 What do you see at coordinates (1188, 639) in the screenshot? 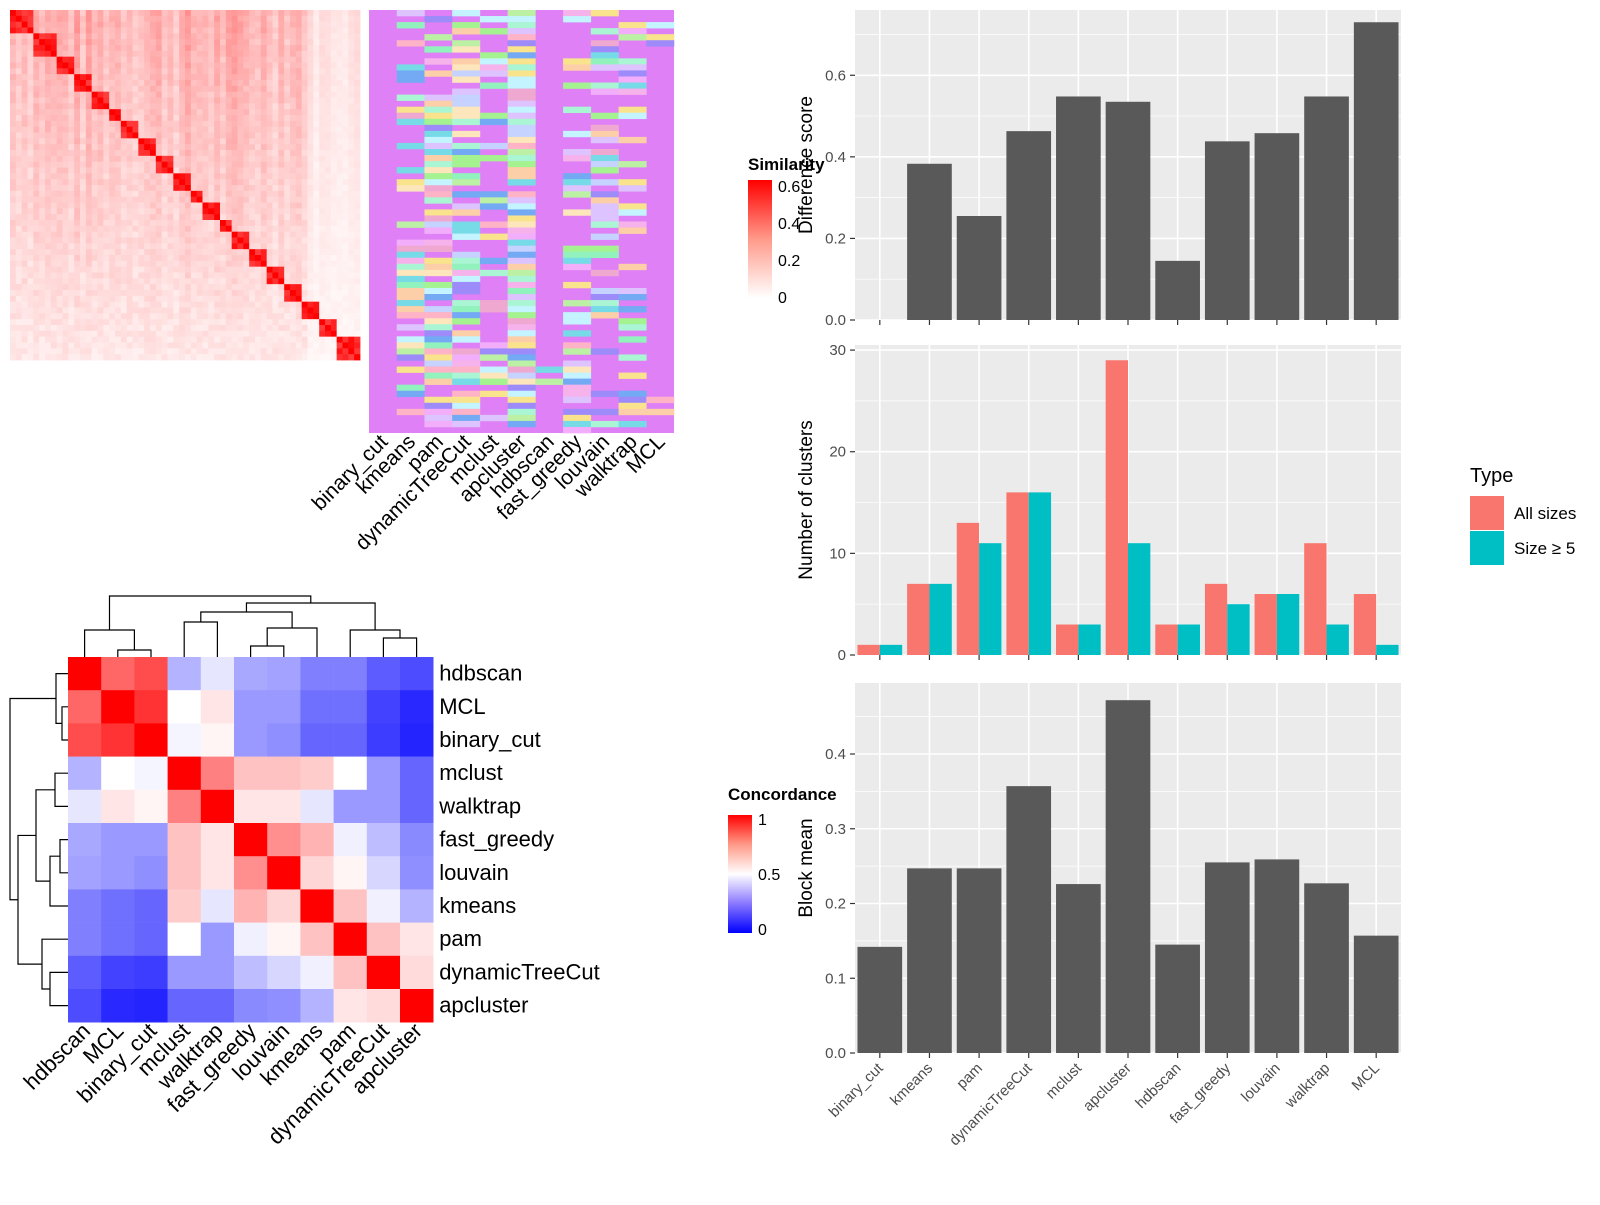
I see `bar` at bounding box center [1188, 639].